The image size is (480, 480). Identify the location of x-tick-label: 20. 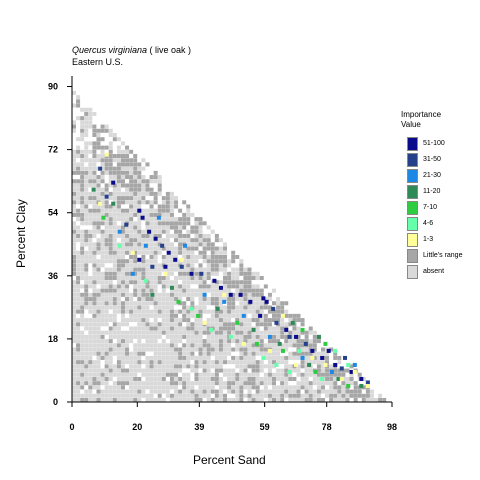
(137, 427).